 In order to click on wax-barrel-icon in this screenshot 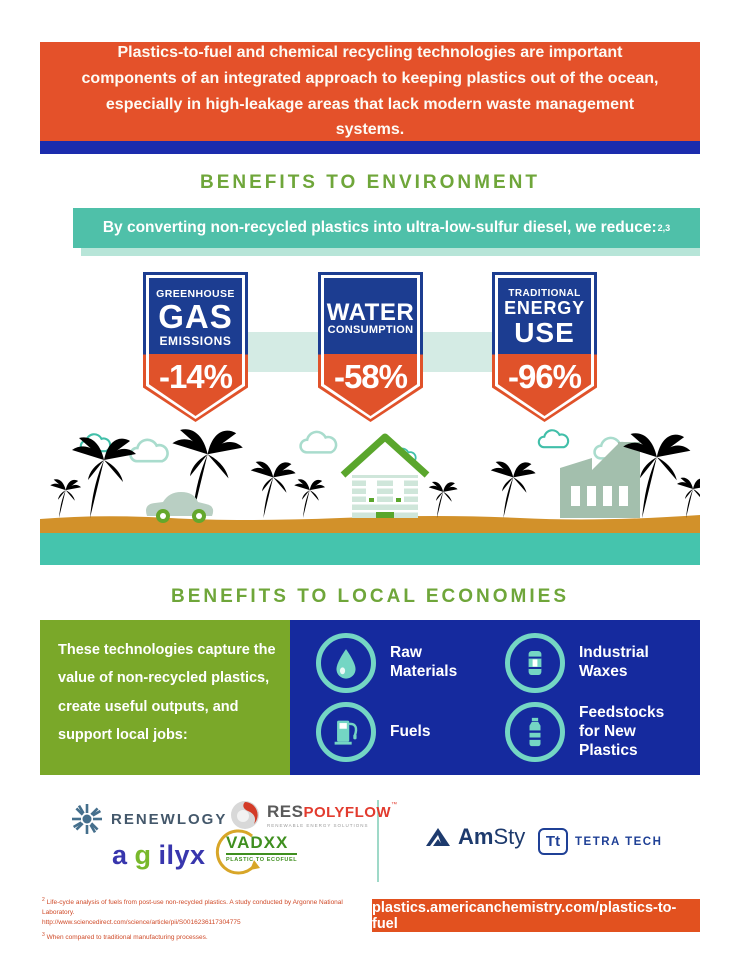, I will do `click(535, 662)`.